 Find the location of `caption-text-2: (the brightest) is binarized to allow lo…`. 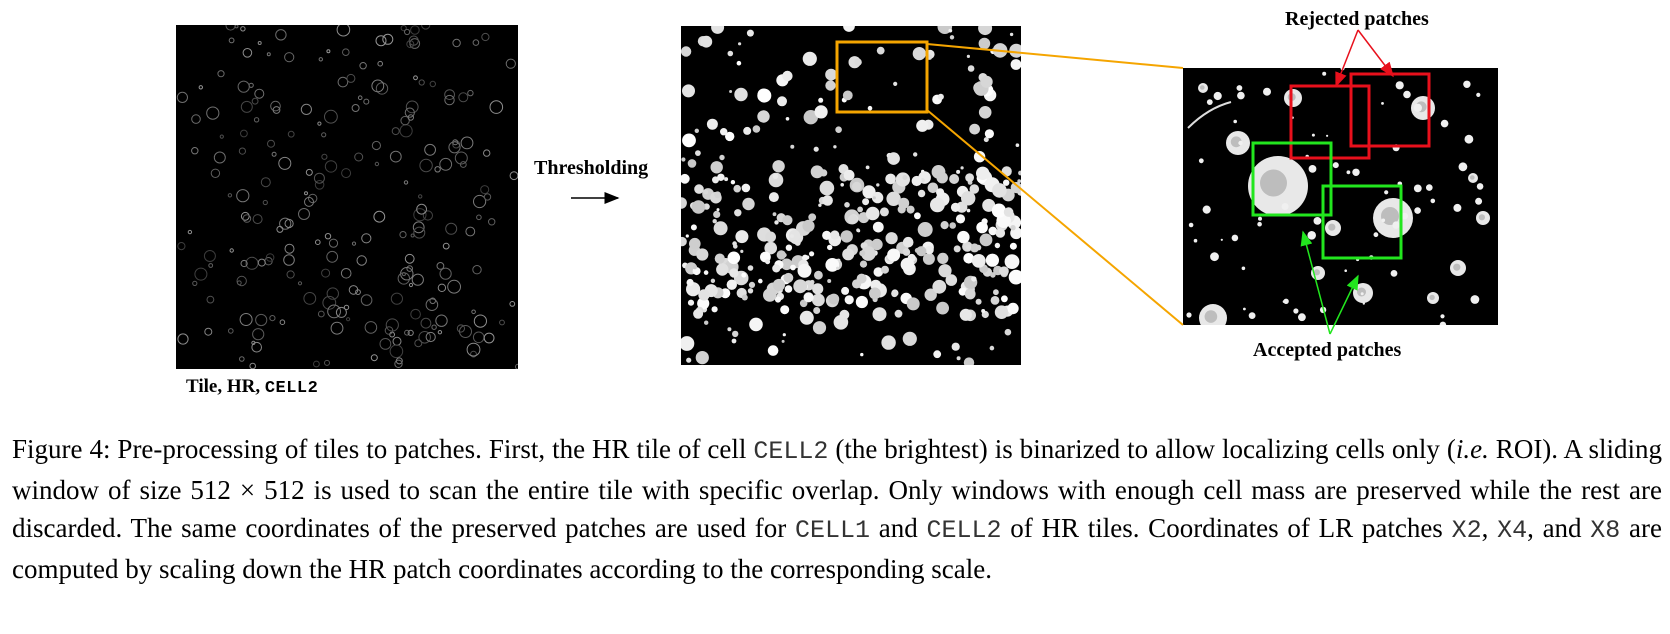

caption-text-2: (the brightest) is binarized to allow lo… is located at coordinates (1142, 449).